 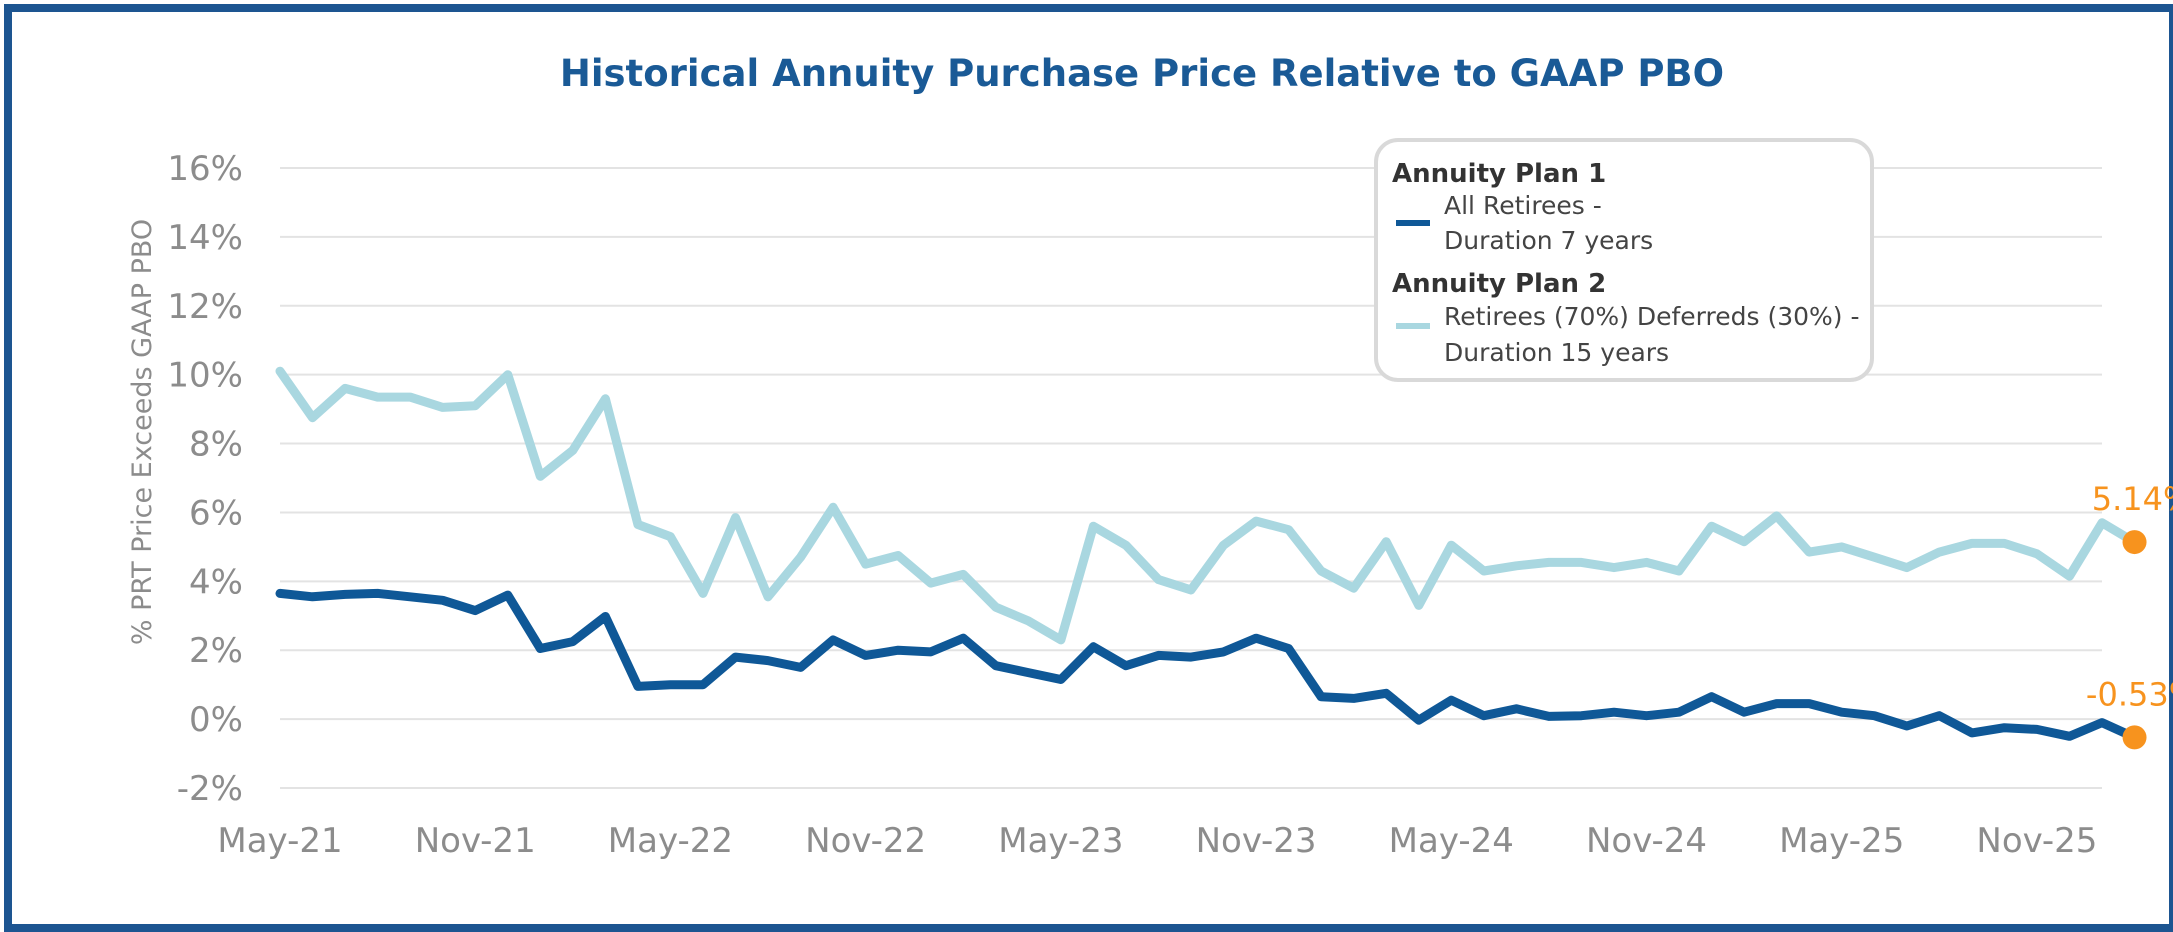 I want to click on y-tick-label: 6%, so click(x=216, y=513).